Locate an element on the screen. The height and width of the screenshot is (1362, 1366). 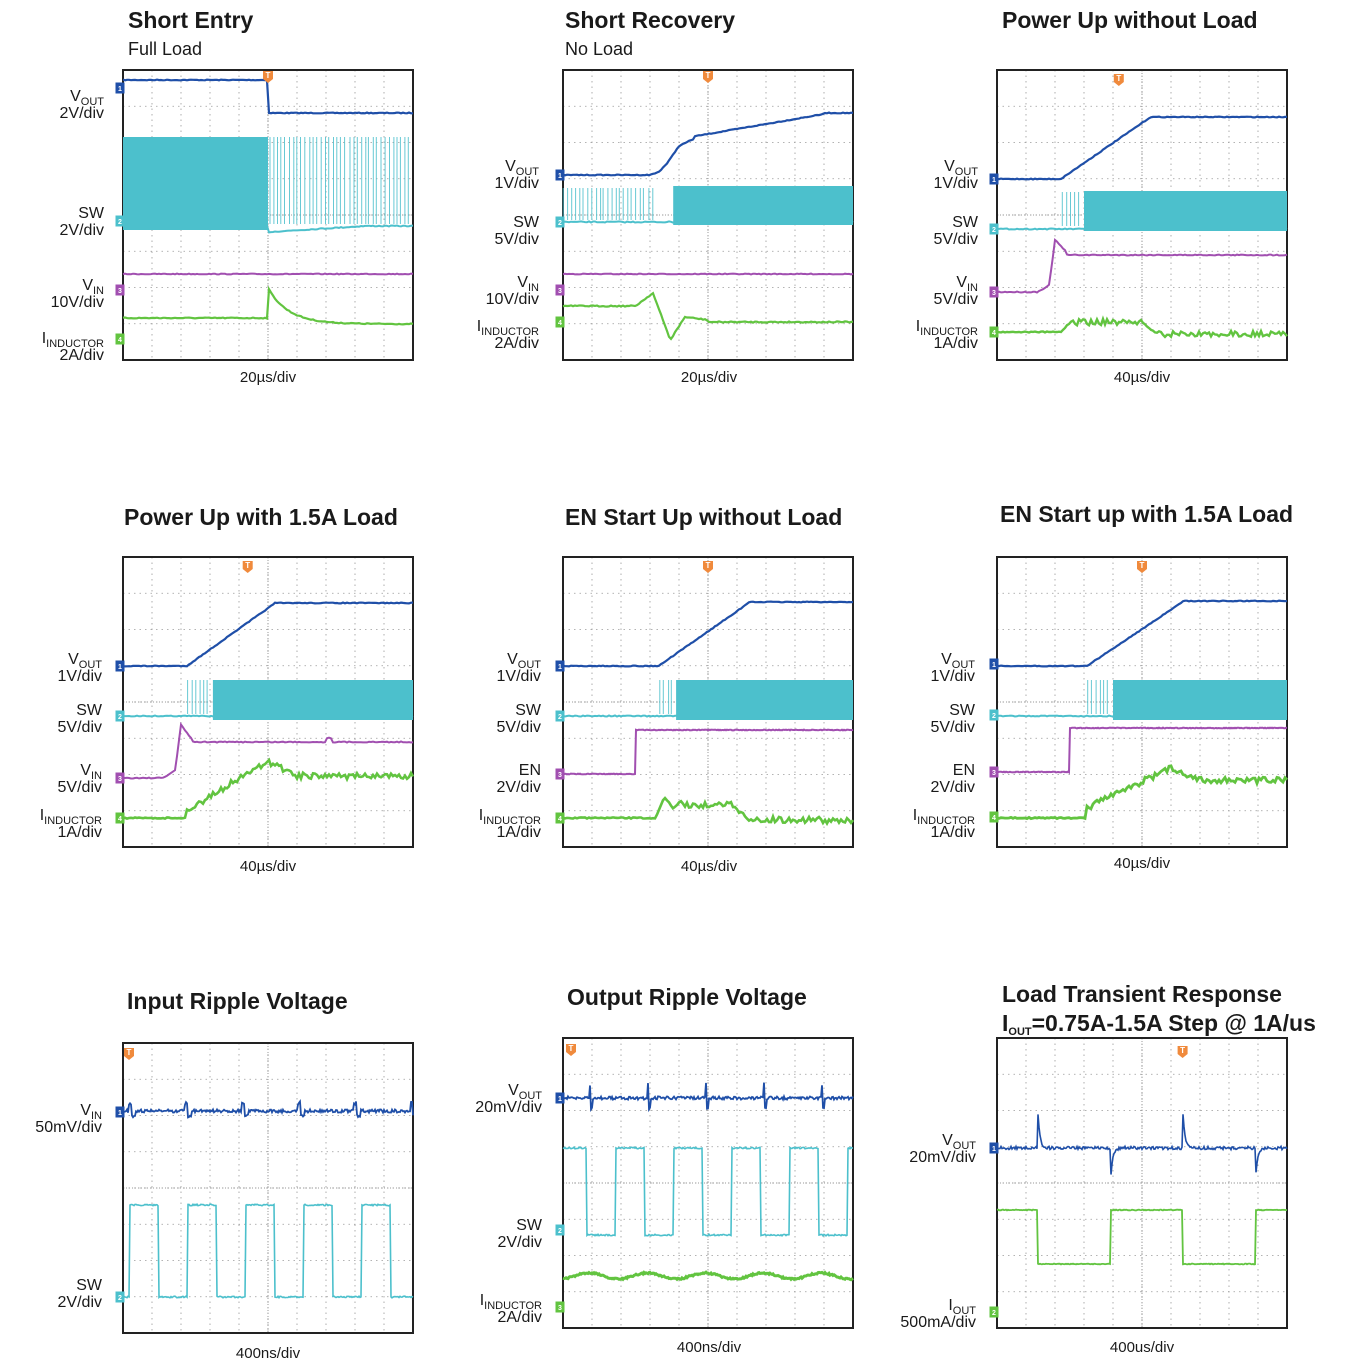
timebase-label: 20µs/div is located at coordinates (268, 377).